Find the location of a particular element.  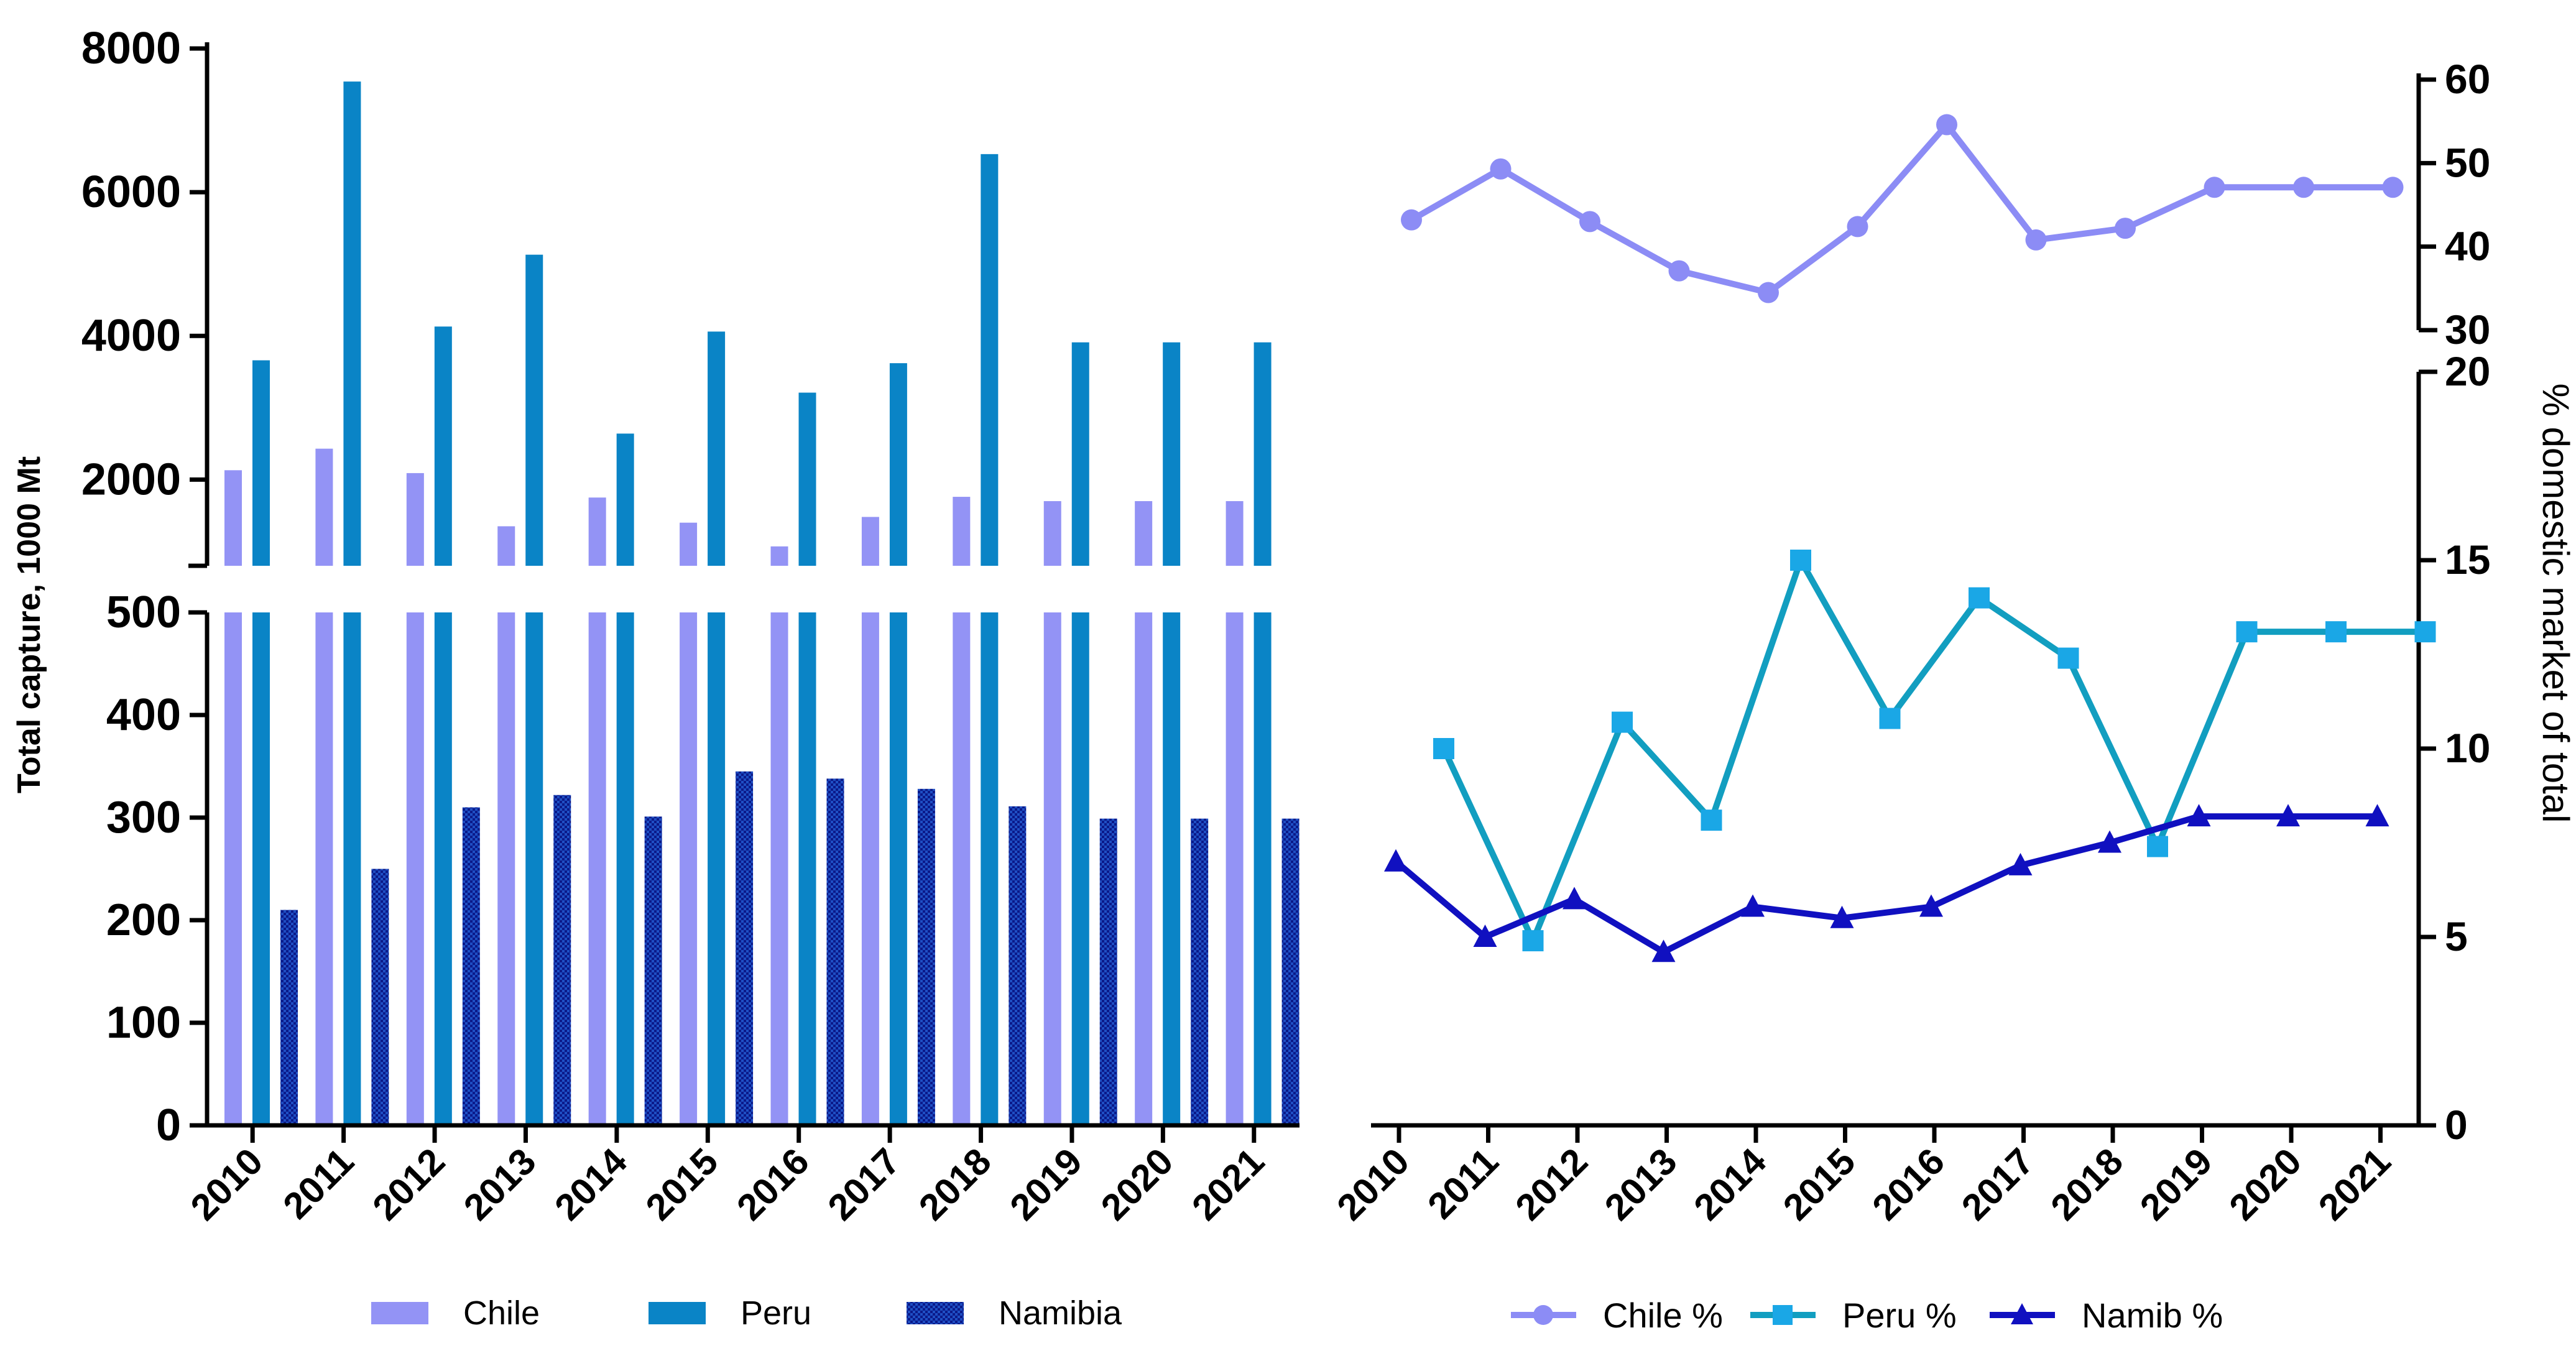

line-y-tick-label-10: 10 is located at coordinates (2467, 748).